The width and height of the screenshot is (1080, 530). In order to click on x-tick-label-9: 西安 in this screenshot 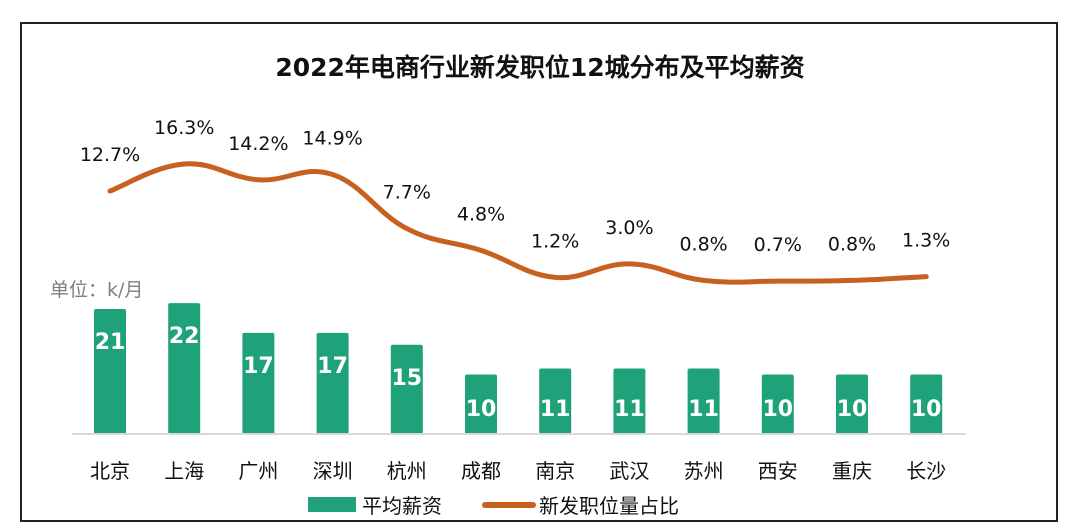, I will do `click(778, 471)`.